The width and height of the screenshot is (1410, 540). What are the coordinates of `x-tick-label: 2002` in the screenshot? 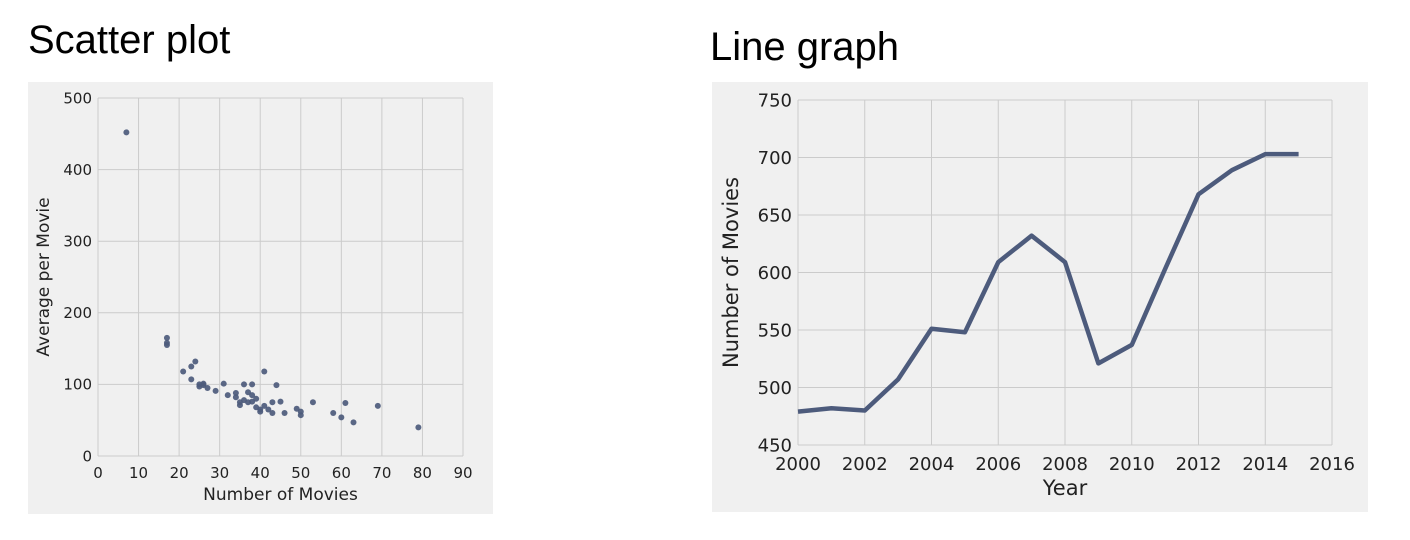 It's located at (865, 464).